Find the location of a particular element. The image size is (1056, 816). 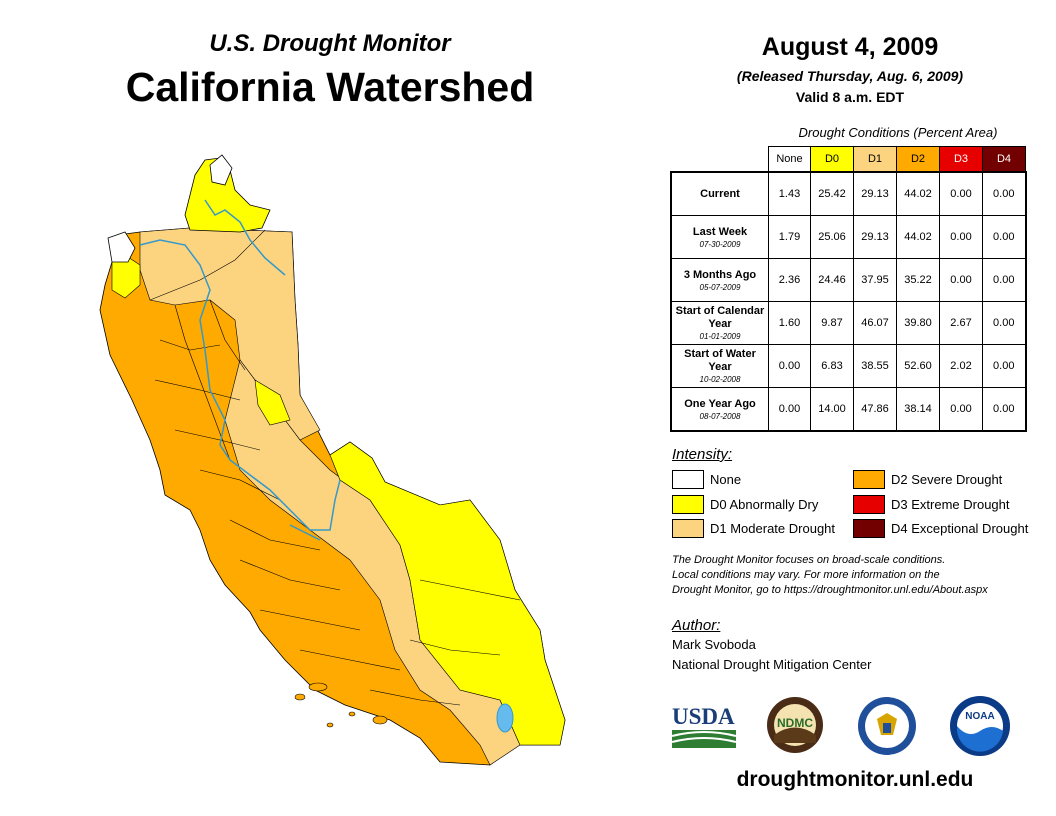

map-subtitle: U.S. Drought Monitor is located at coordinates (330, 43).